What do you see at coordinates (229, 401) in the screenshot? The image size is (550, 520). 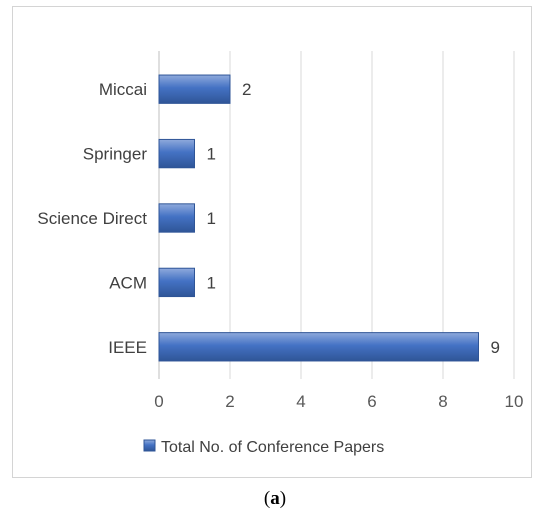 I see `x-tick-label: 2` at bounding box center [229, 401].